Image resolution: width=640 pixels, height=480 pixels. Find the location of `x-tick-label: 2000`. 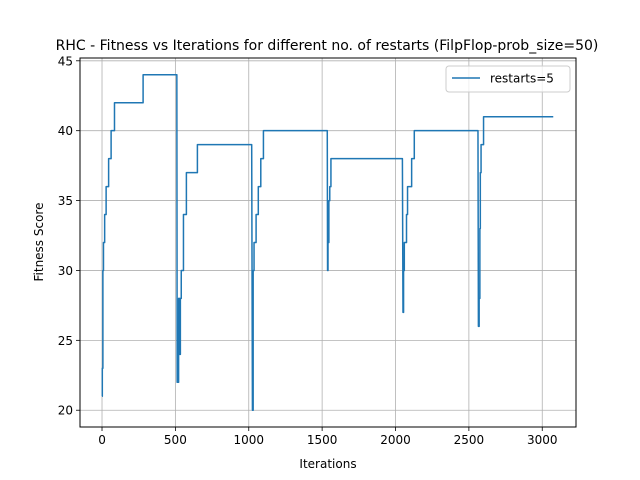

x-tick-label: 2000 is located at coordinates (395, 440).